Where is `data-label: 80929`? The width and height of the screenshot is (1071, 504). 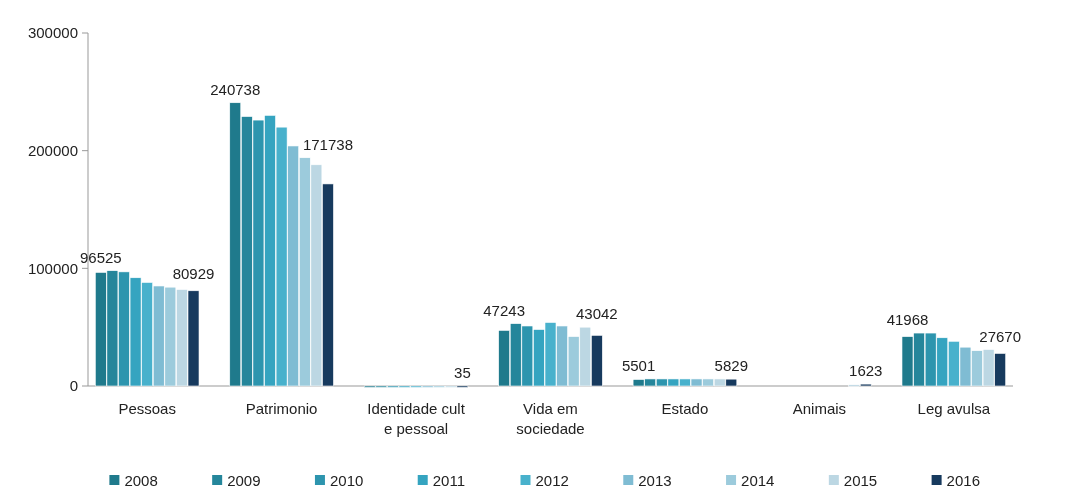 data-label: 80929 is located at coordinates (193, 274).